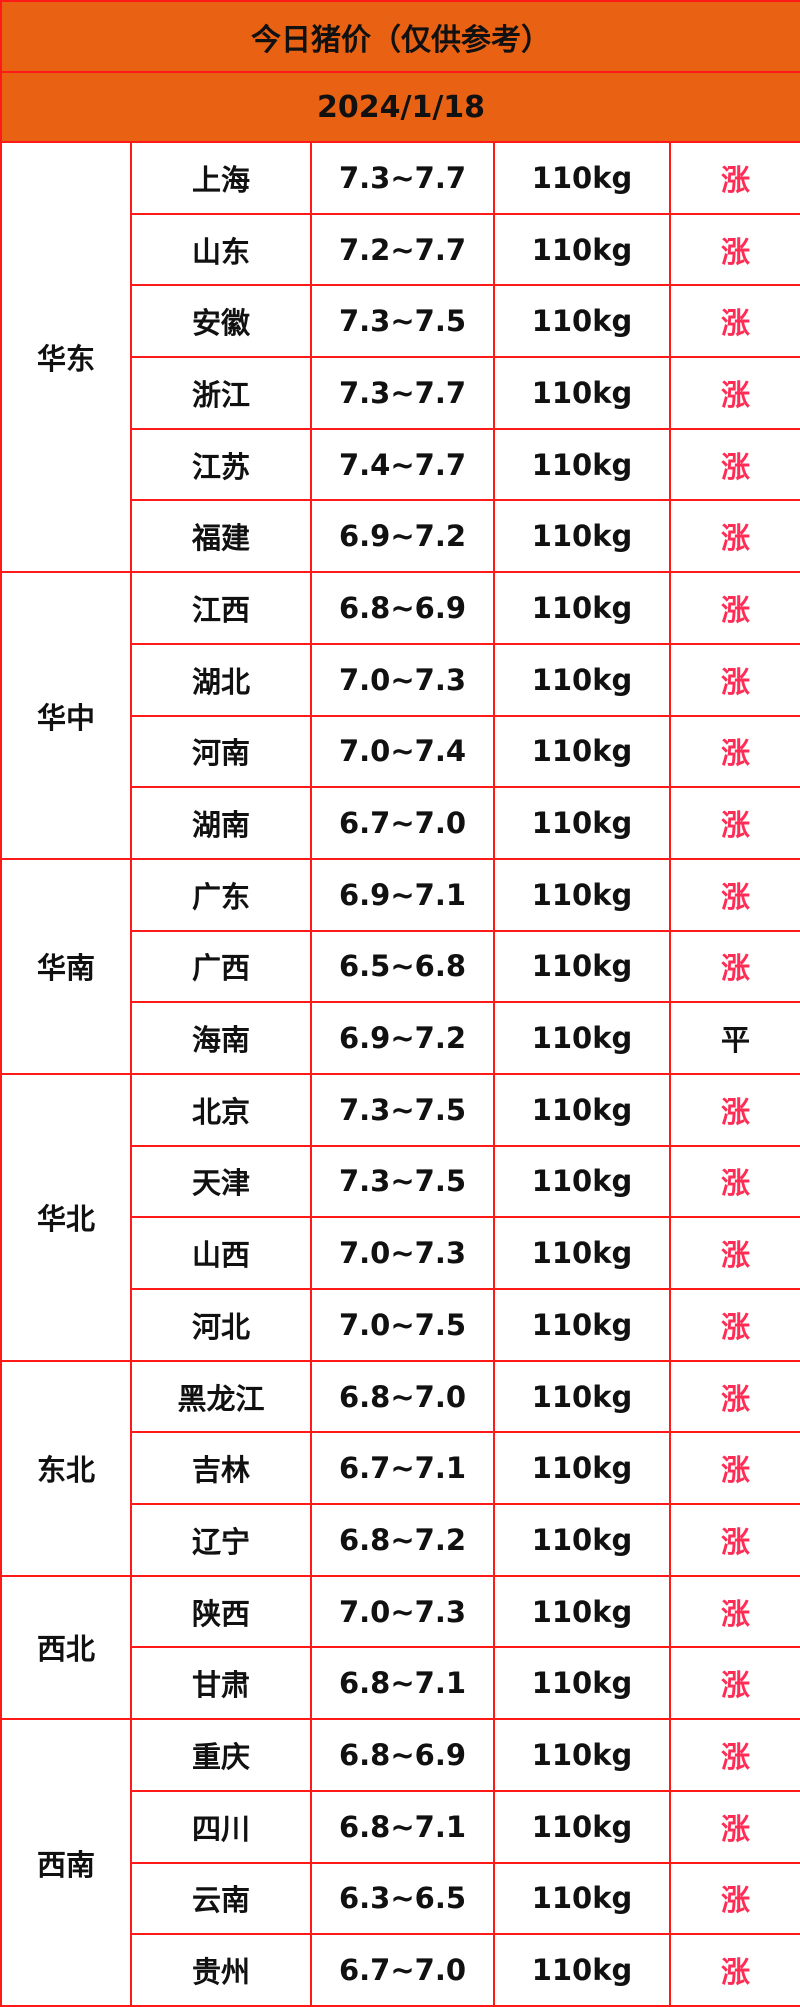 Image resolution: width=800 pixels, height=2007 pixels. I want to click on table-row: 浙江 7.3~7.7 110kg 涨, so click(400, 393).